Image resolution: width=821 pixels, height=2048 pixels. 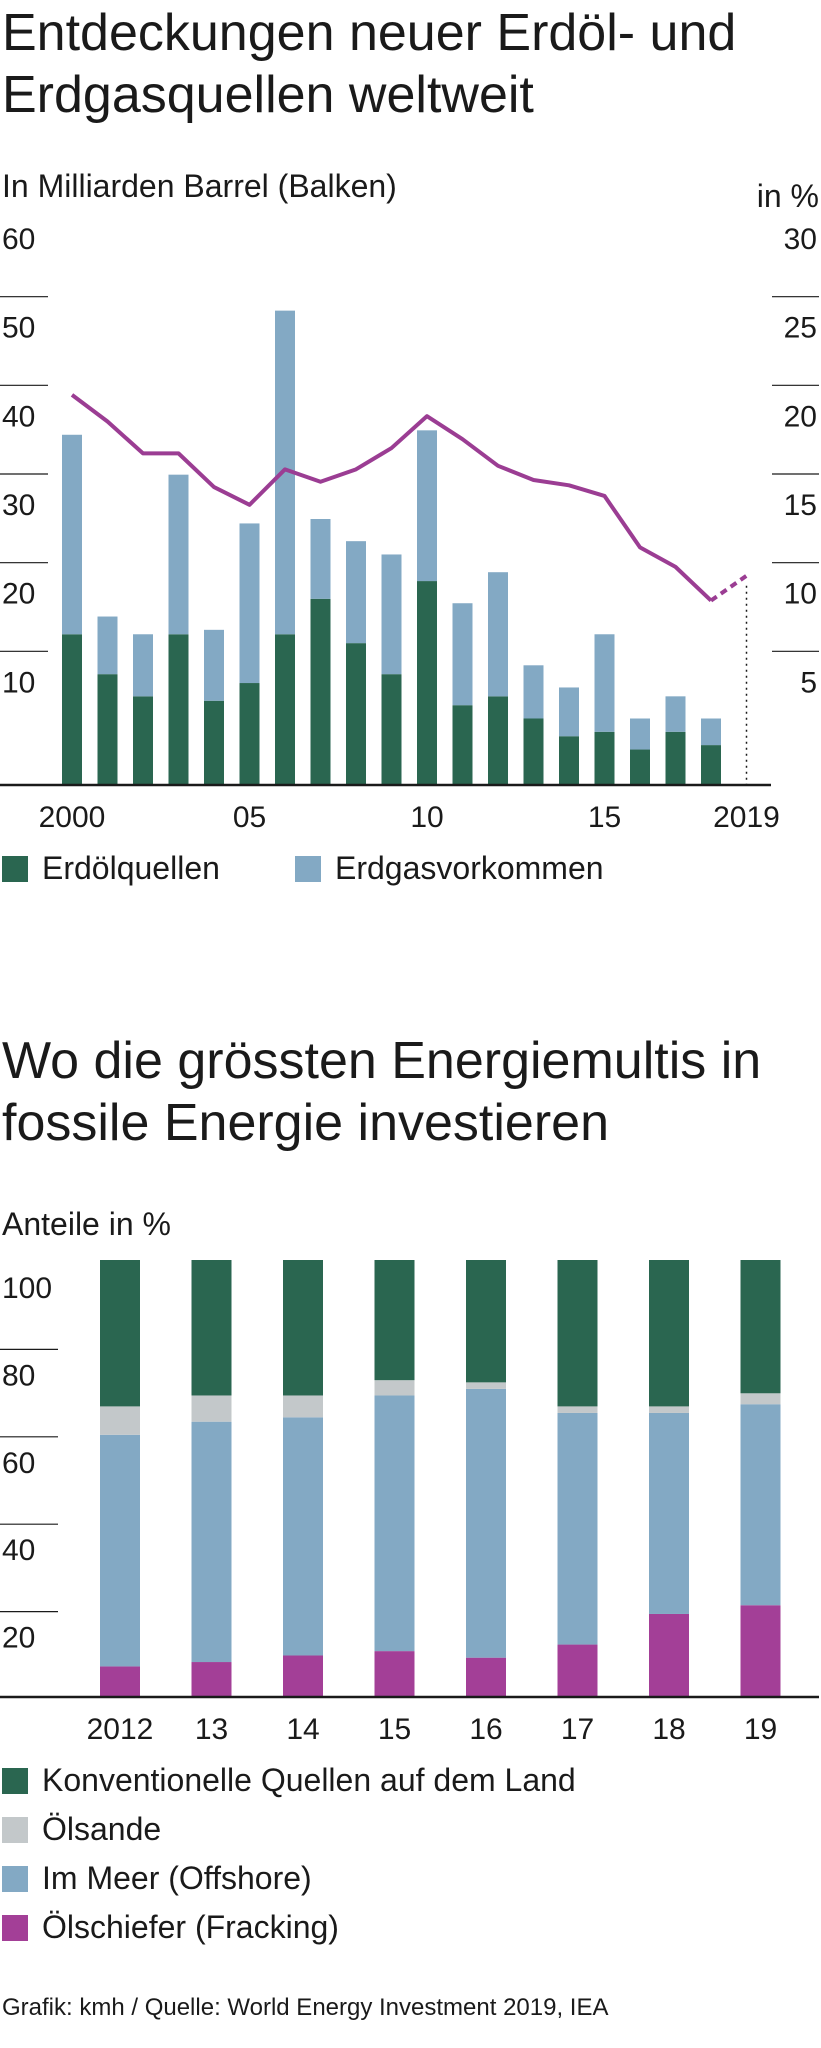 I want to click on left-tick-label: 20, so click(x=18, y=594).